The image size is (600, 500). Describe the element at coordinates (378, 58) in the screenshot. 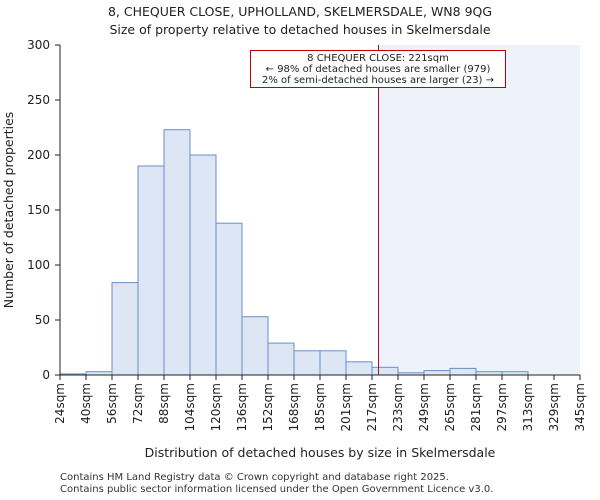

I see `annotation-line-1: 8 CHEQUER CLOSE: 221sqm` at that location.